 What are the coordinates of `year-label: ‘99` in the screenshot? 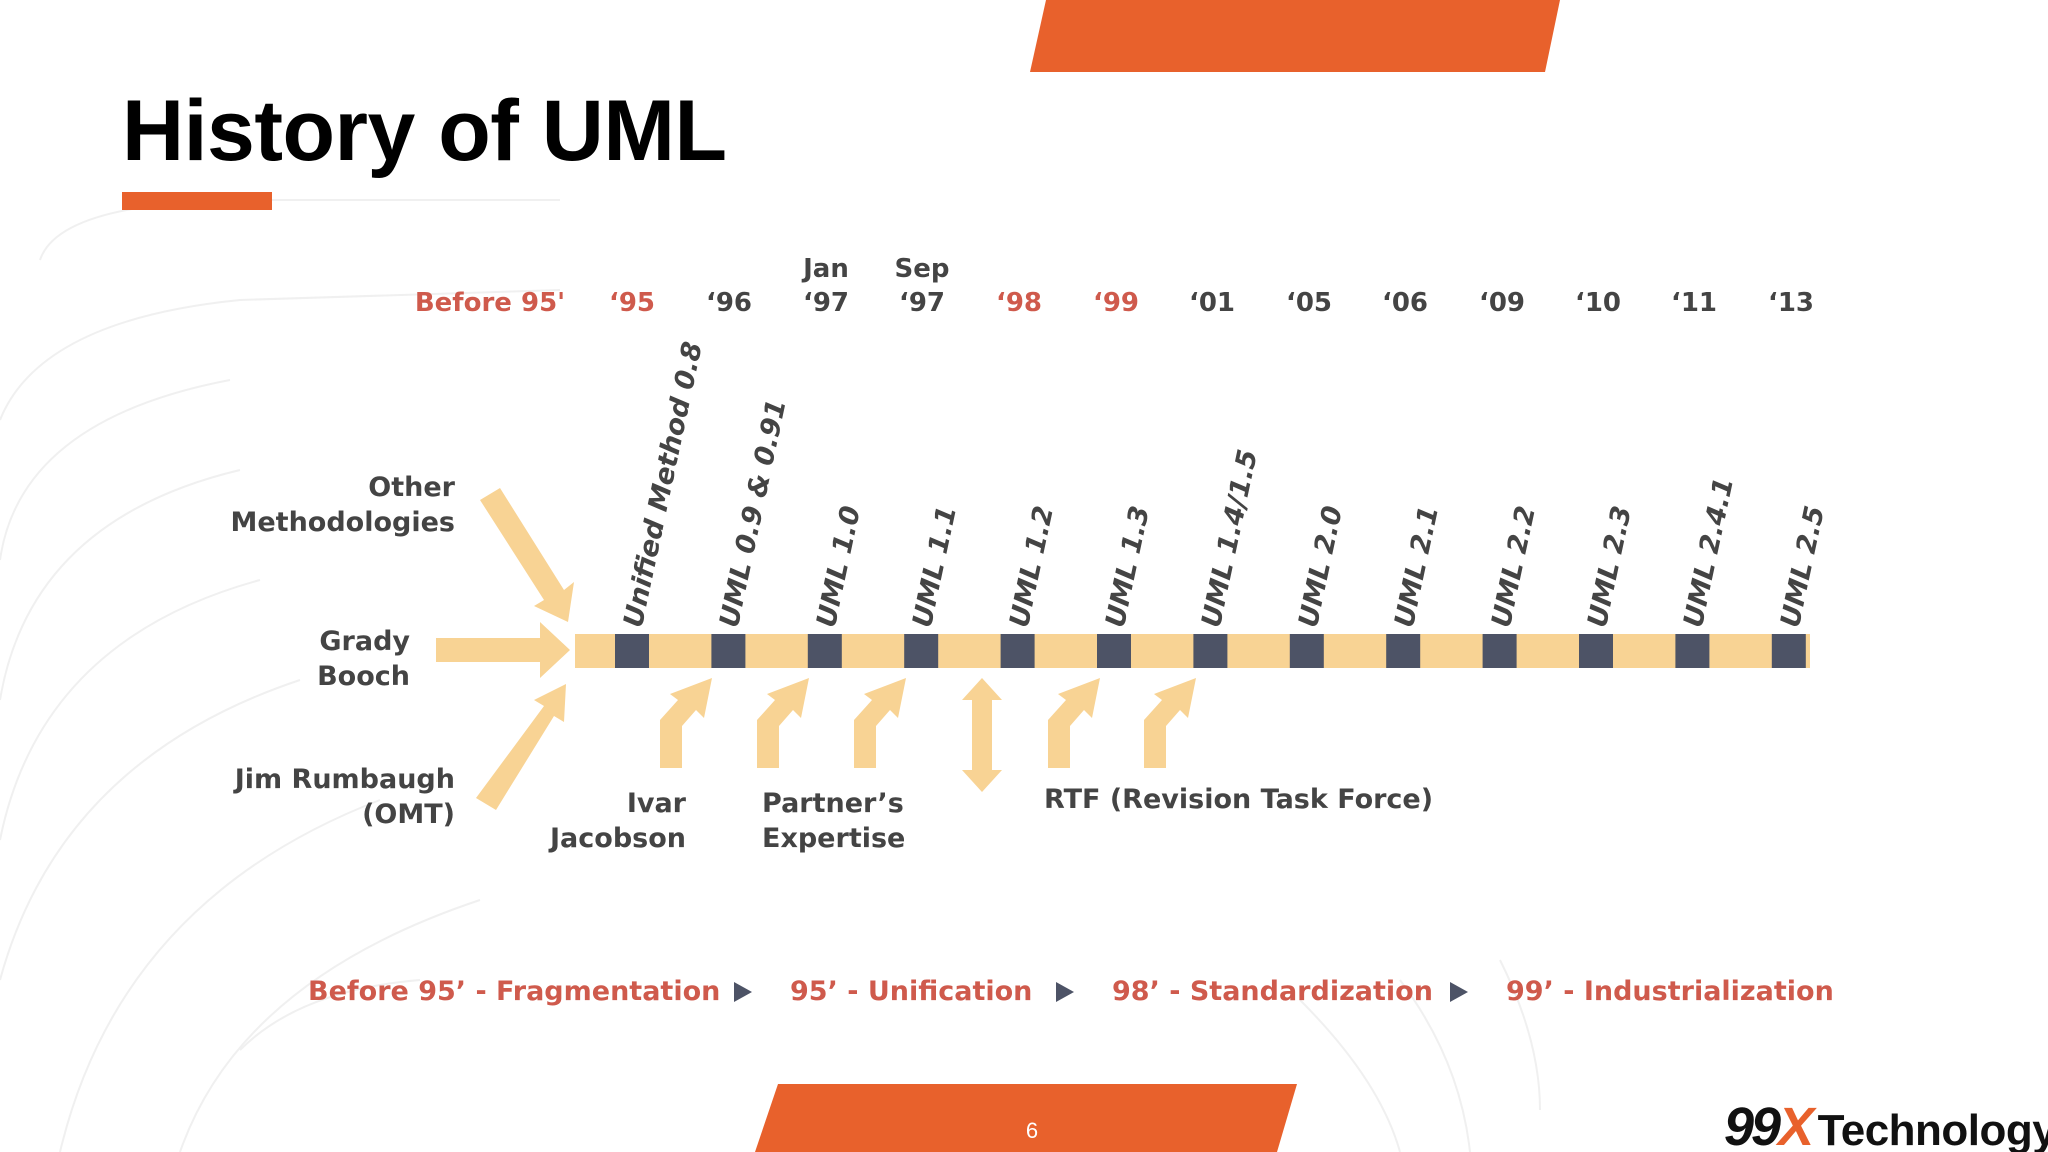 It's located at (1116, 286).